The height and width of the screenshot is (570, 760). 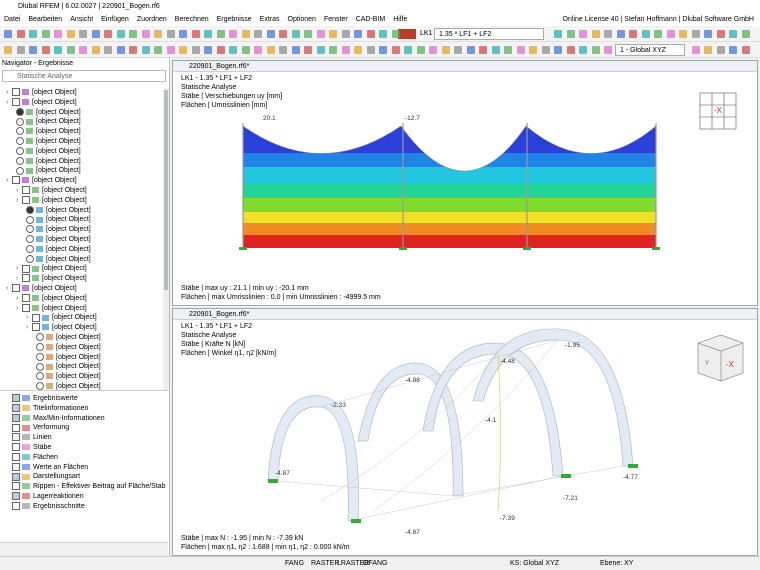 What do you see at coordinates (47, 467) in the screenshot?
I see `display-item: Werte an Flächen` at bounding box center [47, 467].